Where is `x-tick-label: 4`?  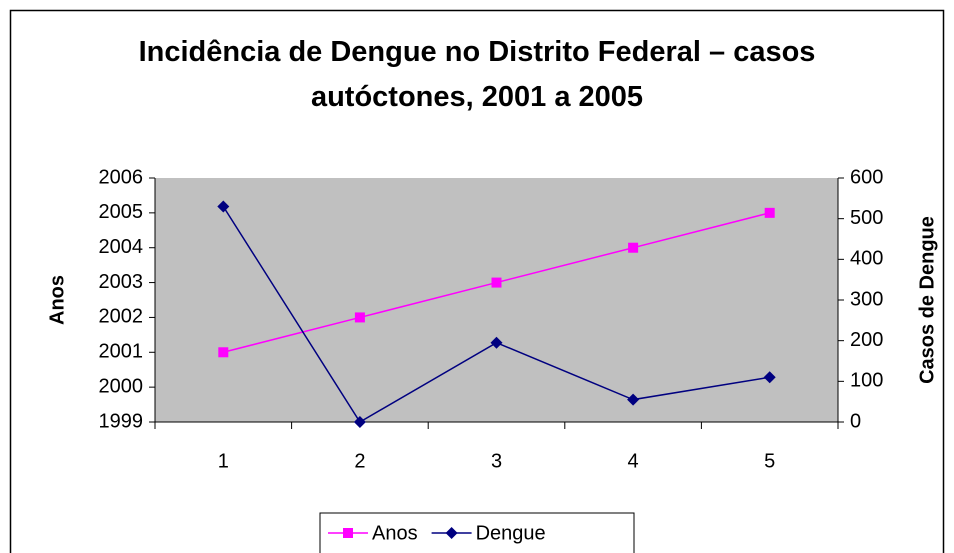
x-tick-label: 4 is located at coordinates (633, 461).